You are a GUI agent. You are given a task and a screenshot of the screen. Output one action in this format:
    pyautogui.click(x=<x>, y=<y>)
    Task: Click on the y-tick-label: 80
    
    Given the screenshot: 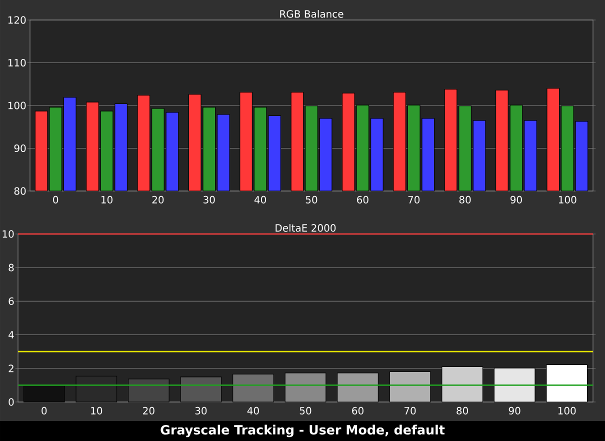 What is the action you would take?
    pyautogui.click(x=20, y=191)
    